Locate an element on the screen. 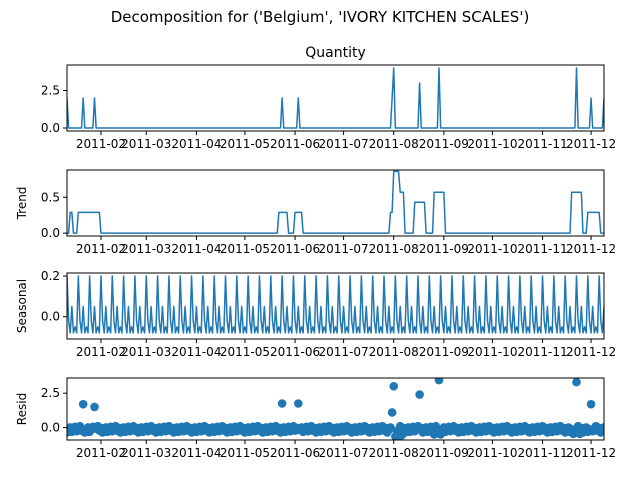 Image resolution: width=640 pixels, height=480 pixels. y-axis-label: Trend is located at coordinates (22, 204).